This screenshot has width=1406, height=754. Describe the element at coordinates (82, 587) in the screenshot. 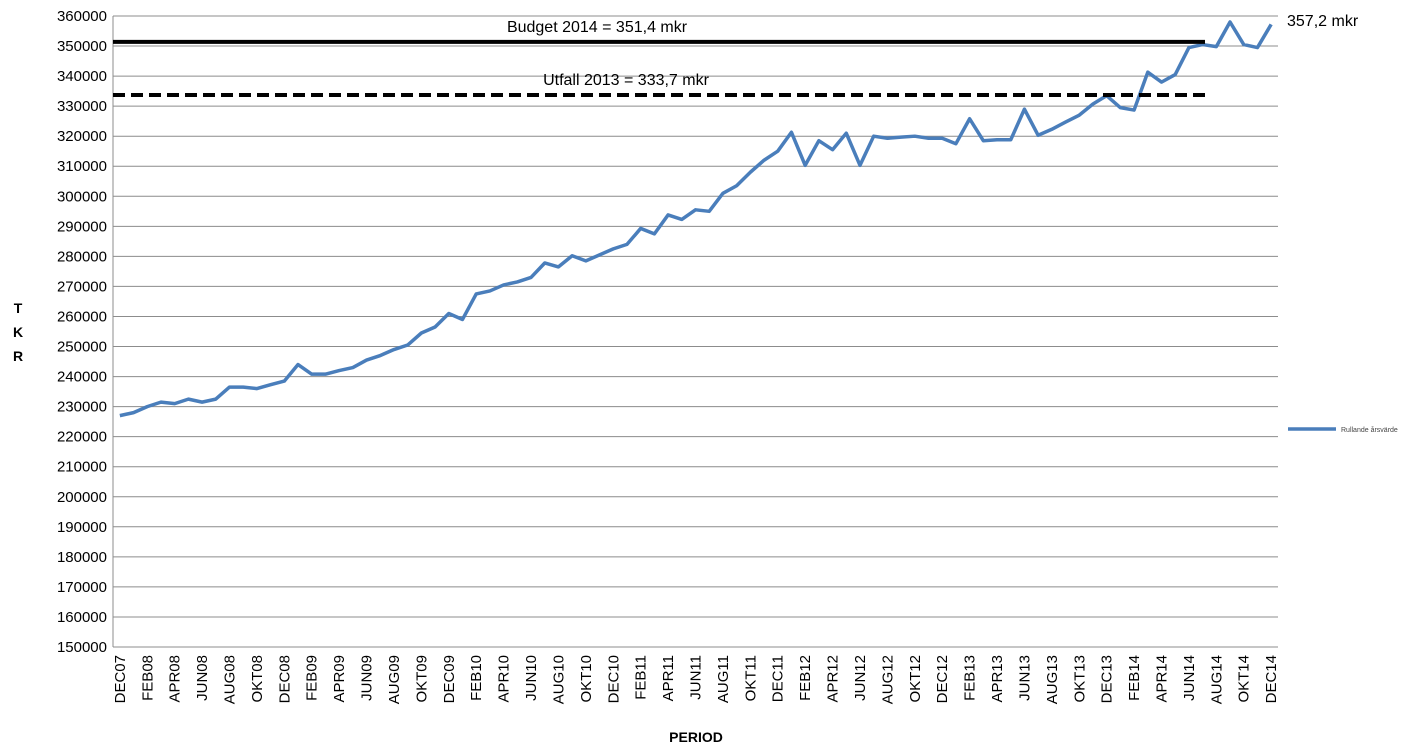

I see `y-tick-label: 170000` at that location.